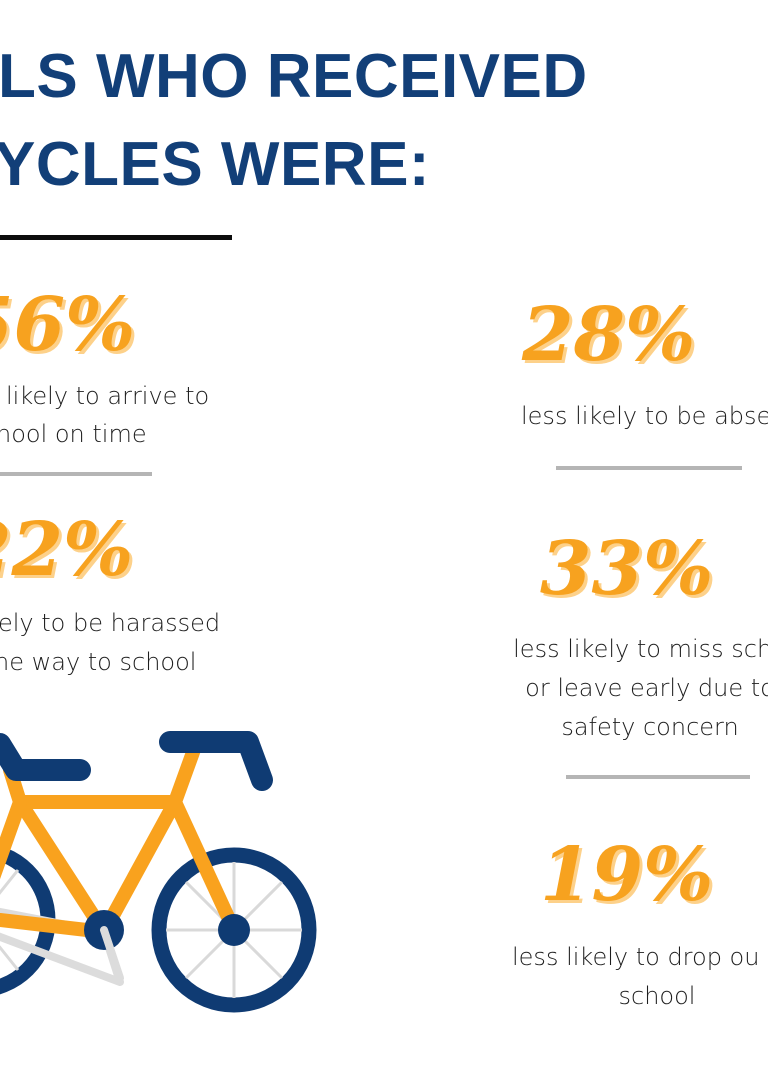  What do you see at coordinates (294, 76) in the screenshot?
I see `page-title-line-1: LS WHO RECEIVED` at bounding box center [294, 76].